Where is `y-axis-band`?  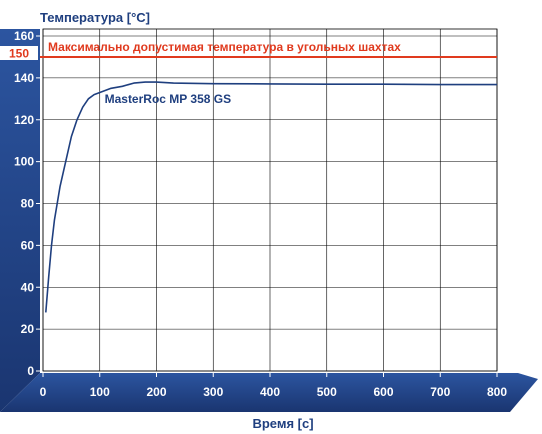 y-axis-band is located at coordinates (20, 220).